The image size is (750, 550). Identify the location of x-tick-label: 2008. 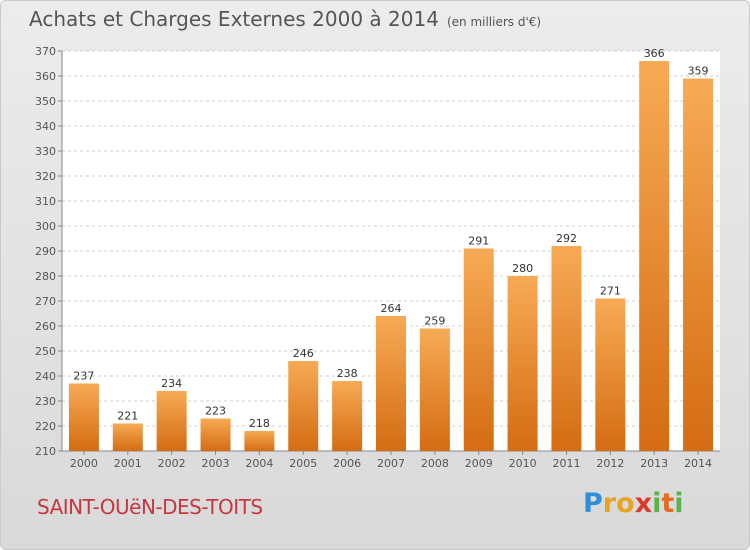
(435, 463).